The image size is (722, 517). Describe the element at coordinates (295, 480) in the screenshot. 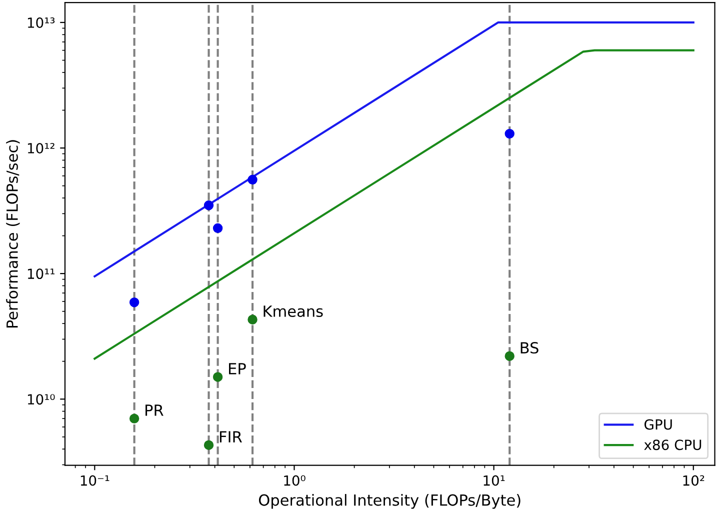

I see `x-tick-label: 10⁰` at that location.